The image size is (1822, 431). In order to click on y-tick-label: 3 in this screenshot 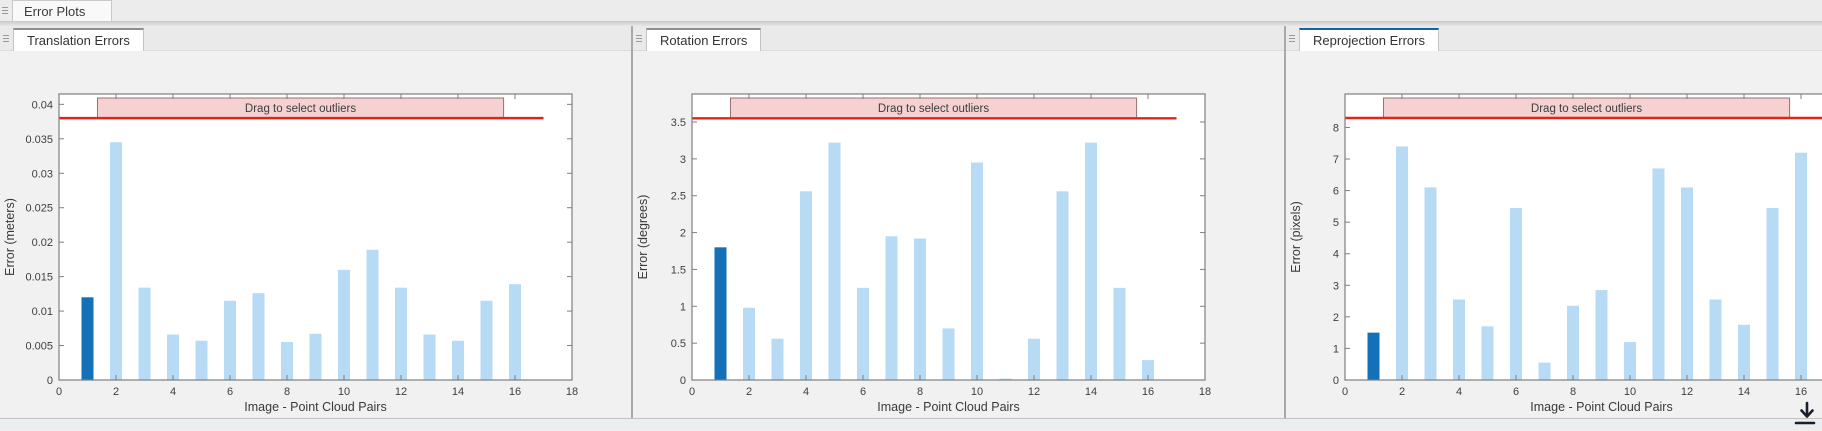, I will do `click(1336, 286)`.